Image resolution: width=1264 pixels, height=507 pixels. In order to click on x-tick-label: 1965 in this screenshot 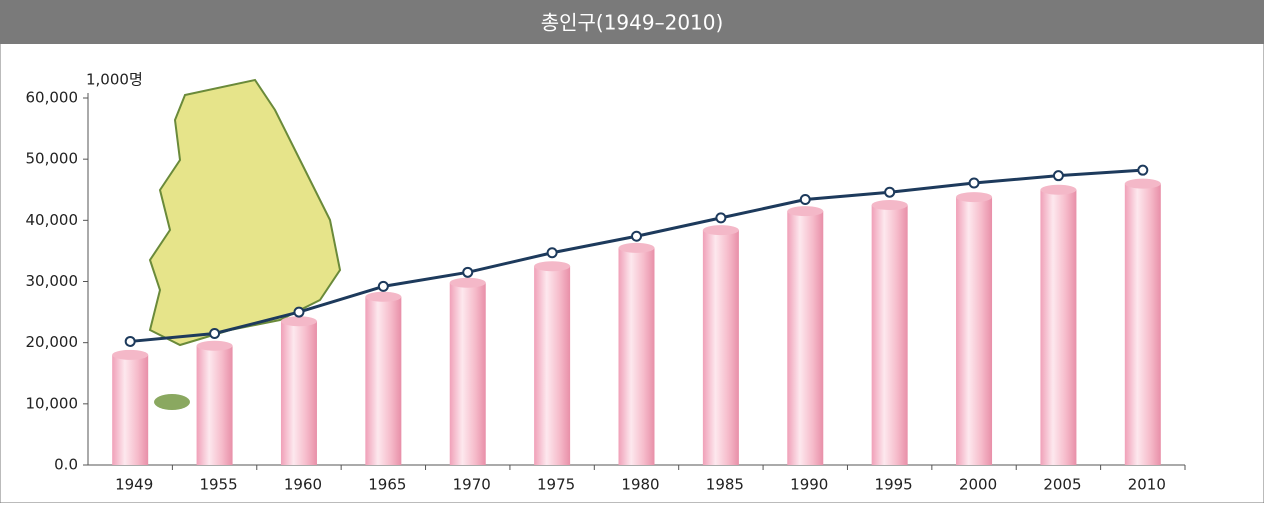, I will do `click(387, 485)`.